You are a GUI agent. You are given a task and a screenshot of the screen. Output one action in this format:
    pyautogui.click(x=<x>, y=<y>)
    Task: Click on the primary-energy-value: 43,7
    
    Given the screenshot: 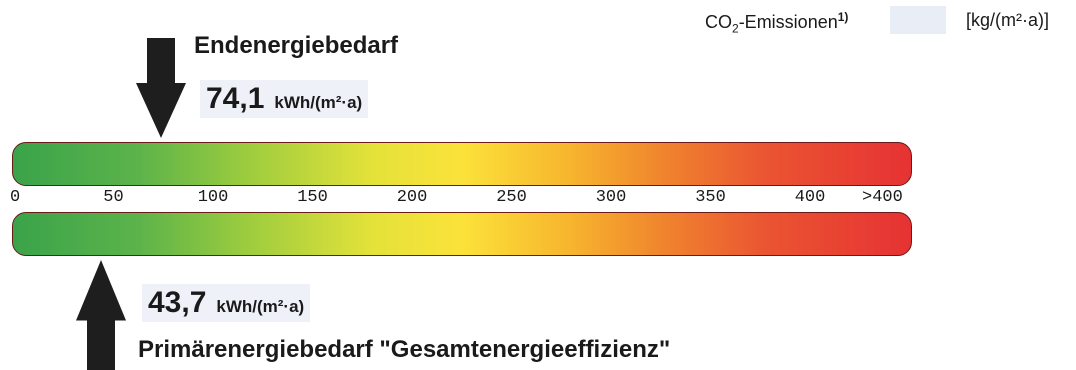 What is the action you would take?
    pyautogui.click(x=177, y=302)
    